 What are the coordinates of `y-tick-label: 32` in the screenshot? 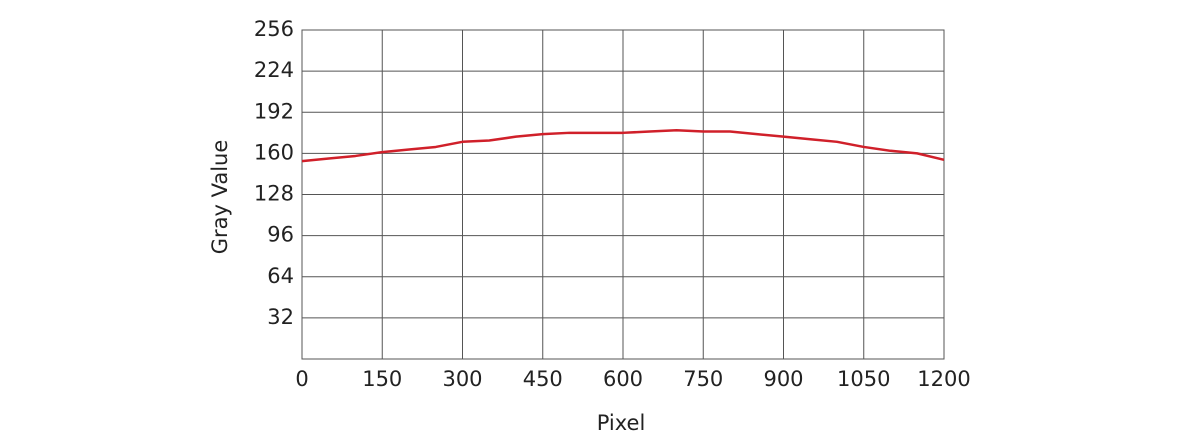 It's located at (280, 317).